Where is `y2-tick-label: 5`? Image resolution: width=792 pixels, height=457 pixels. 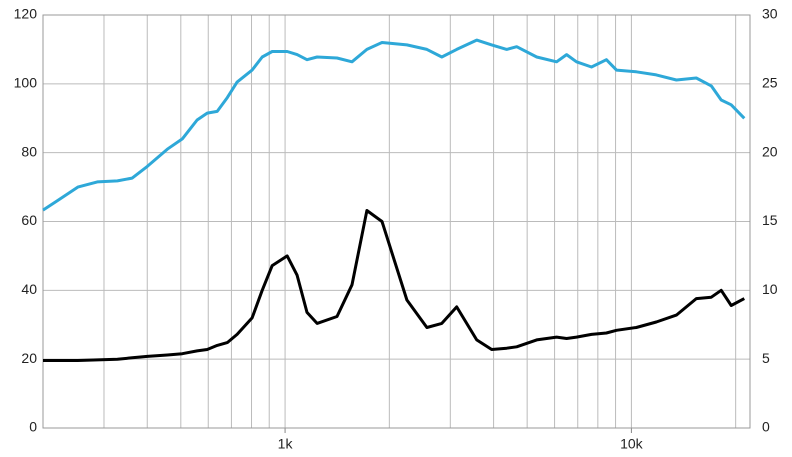
y2-tick-label: 5 is located at coordinates (766, 358).